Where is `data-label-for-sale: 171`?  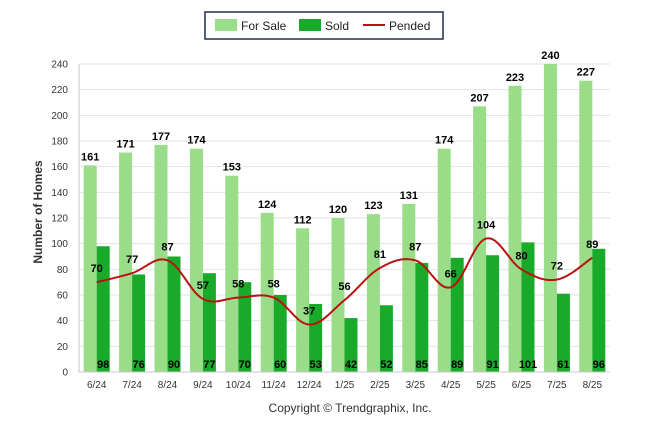 data-label-for-sale: 171 is located at coordinates (125, 145).